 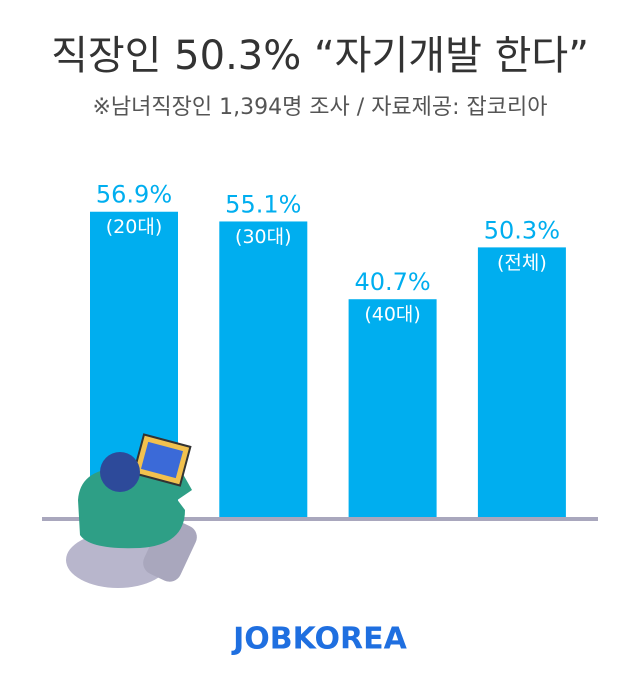 I want to click on illustration, so click(x=131, y=510).